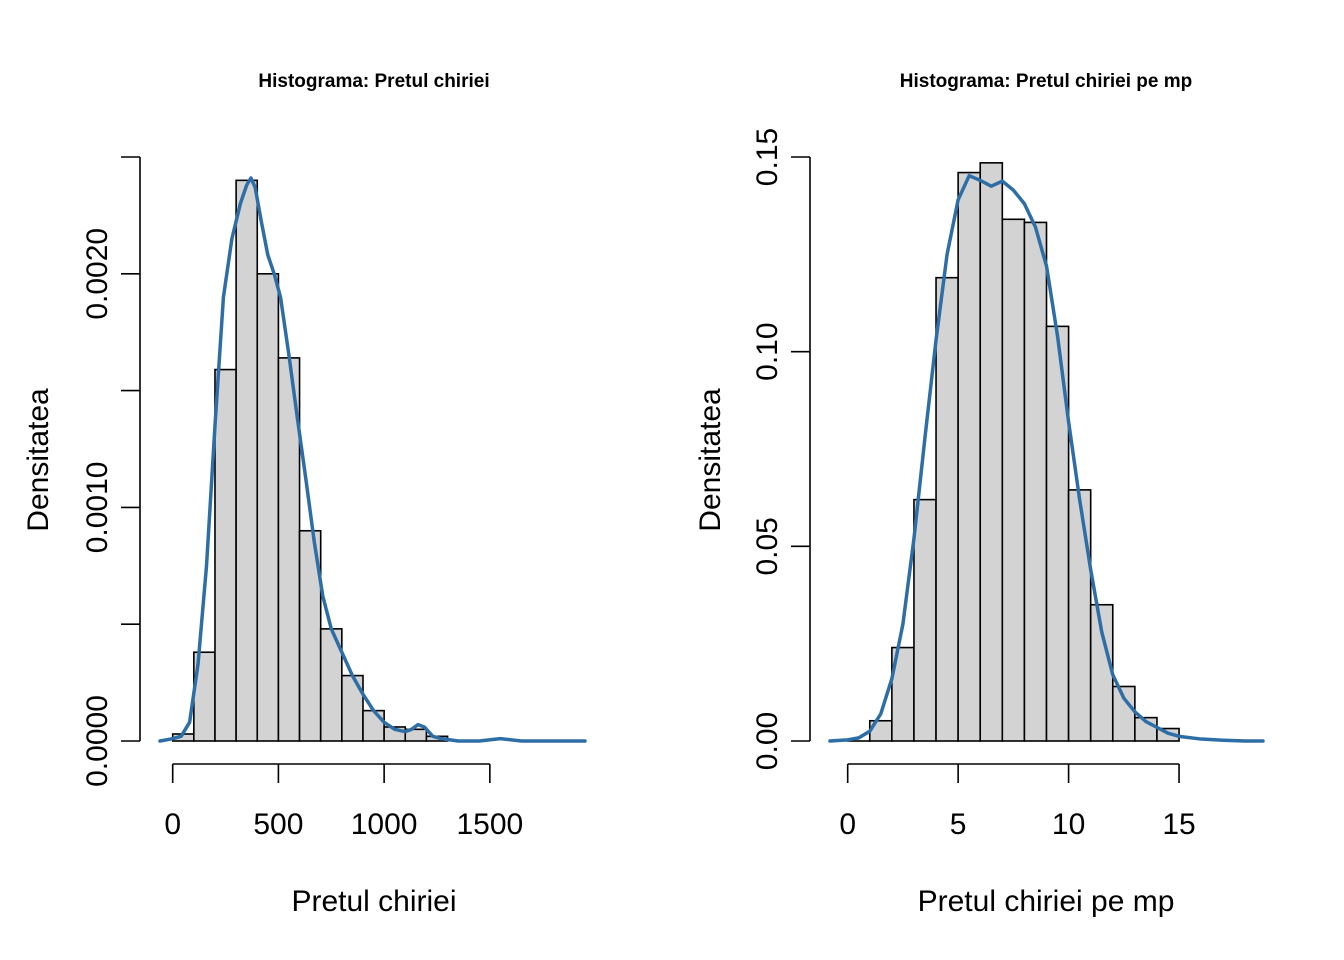 This screenshot has width=1344, height=960. What do you see at coordinates (310, 460) in the screenshot?
I see `bar-group` at bounding box center [310, 460].